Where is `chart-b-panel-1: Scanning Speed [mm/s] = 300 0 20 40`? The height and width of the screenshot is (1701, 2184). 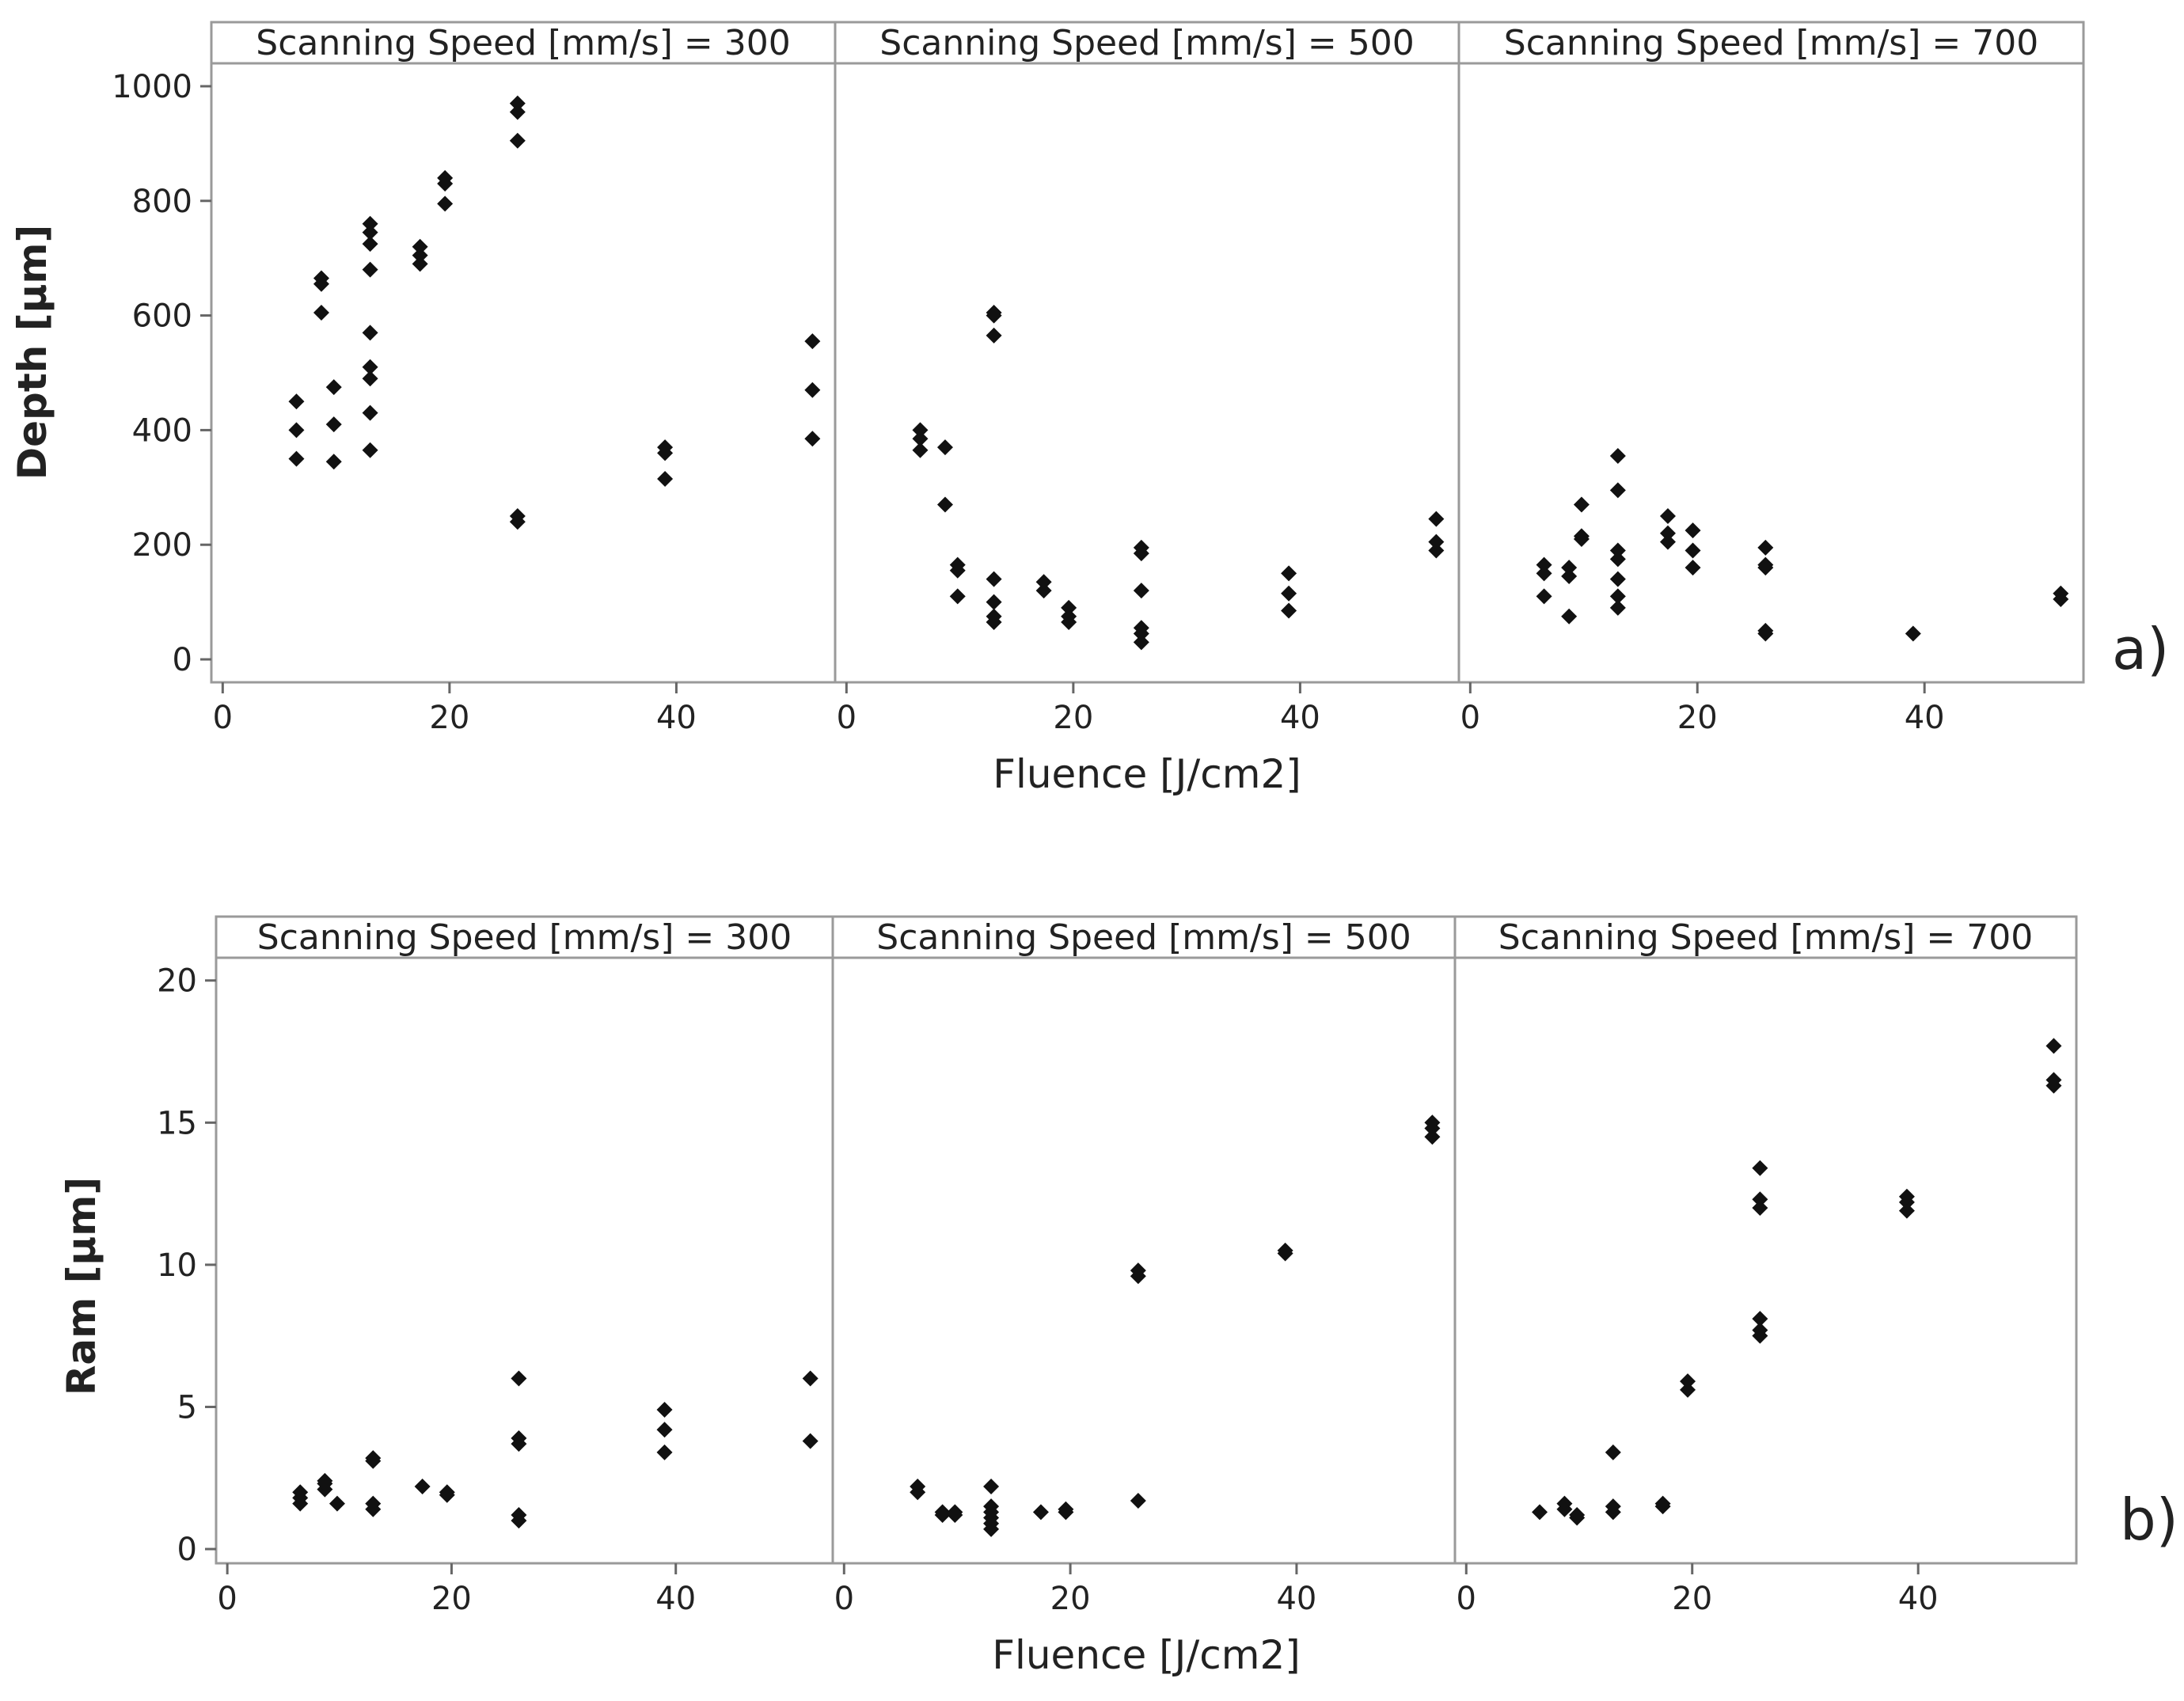 chart-b-panel-1: Scanning Speed [mm/s] = 300 0 20 40 is located at coordinates (524, 1266).